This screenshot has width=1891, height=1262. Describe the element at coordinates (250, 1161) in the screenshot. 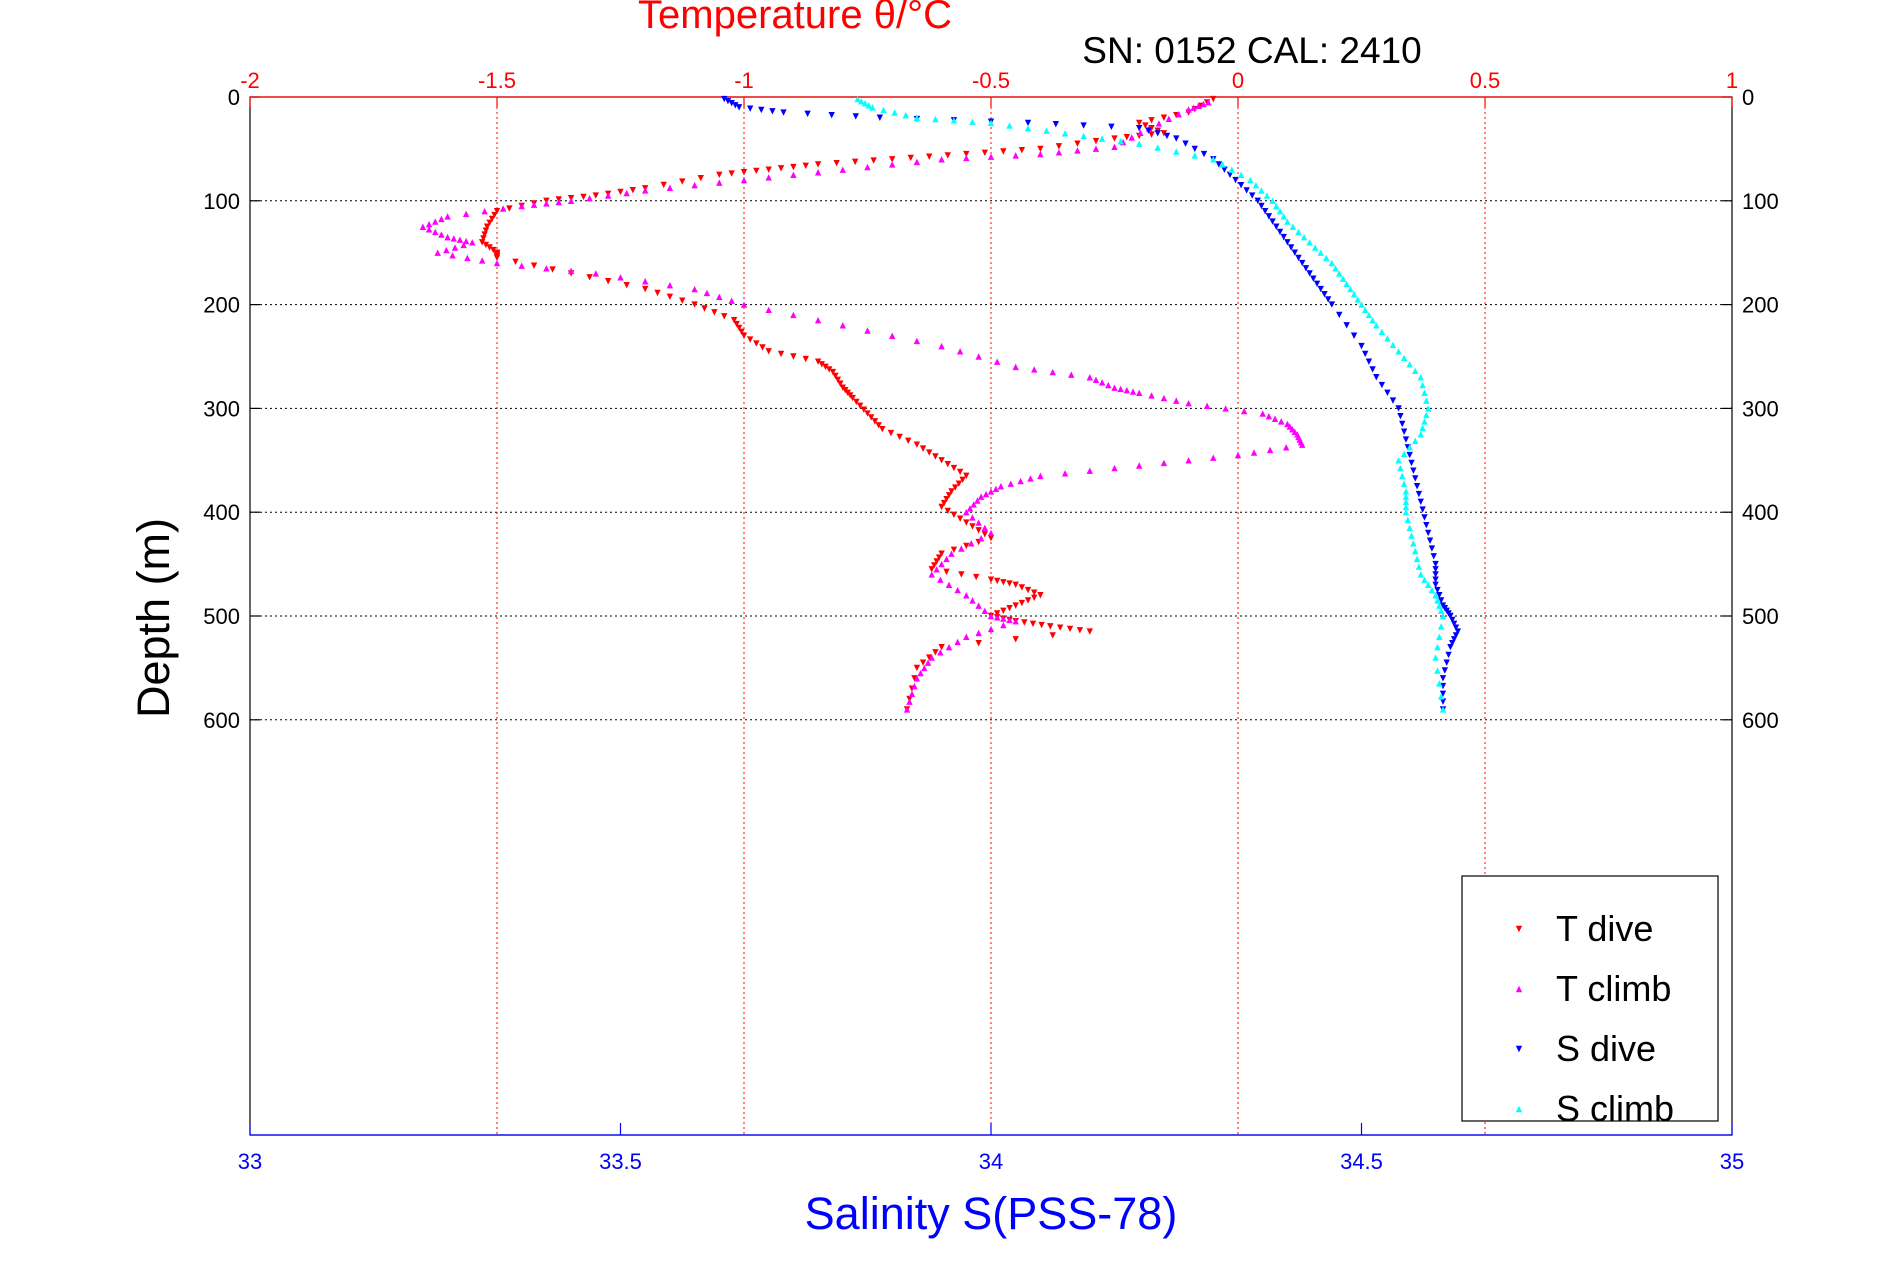

I see `salinity-tick-label: 33` at that location.